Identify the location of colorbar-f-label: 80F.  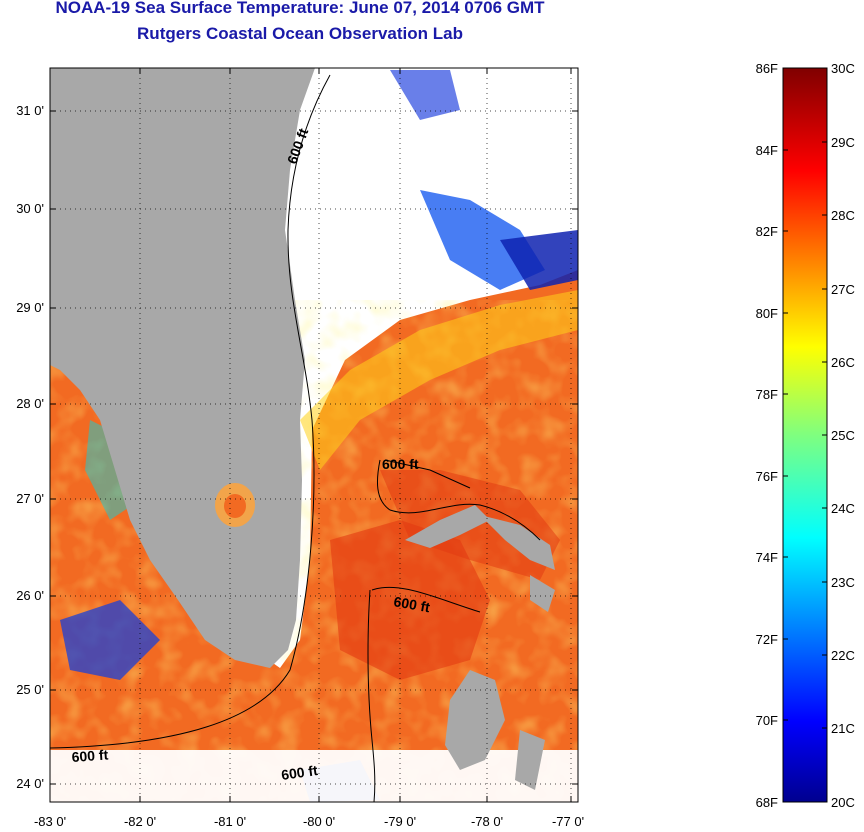
(767, 313).